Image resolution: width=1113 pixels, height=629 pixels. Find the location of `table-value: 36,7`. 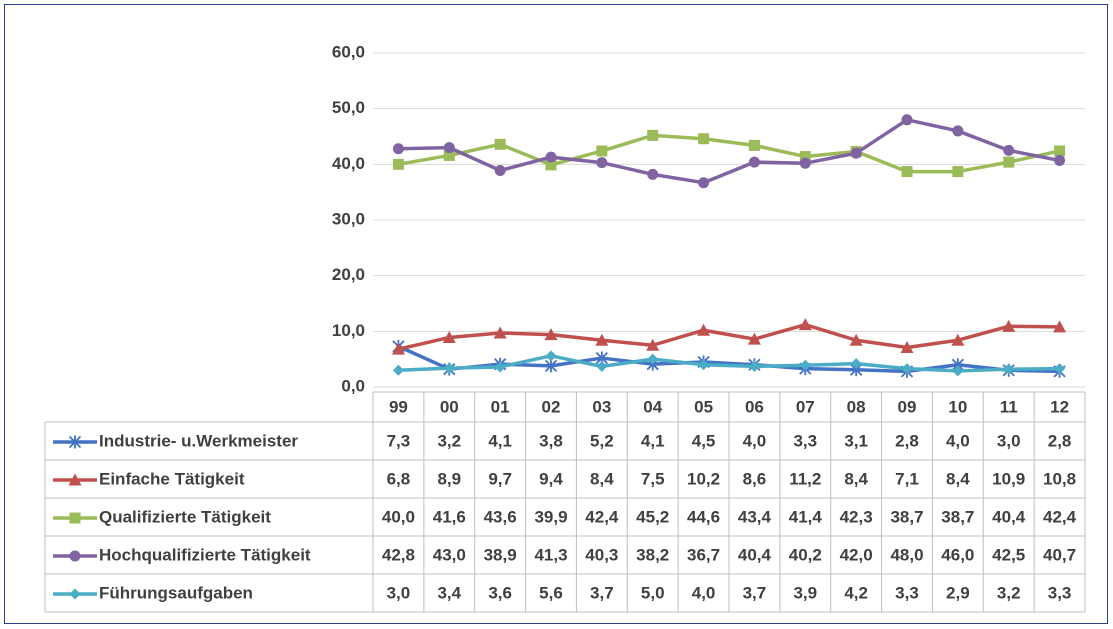

table-value: 36,7 is located at coordinates (703, 554).